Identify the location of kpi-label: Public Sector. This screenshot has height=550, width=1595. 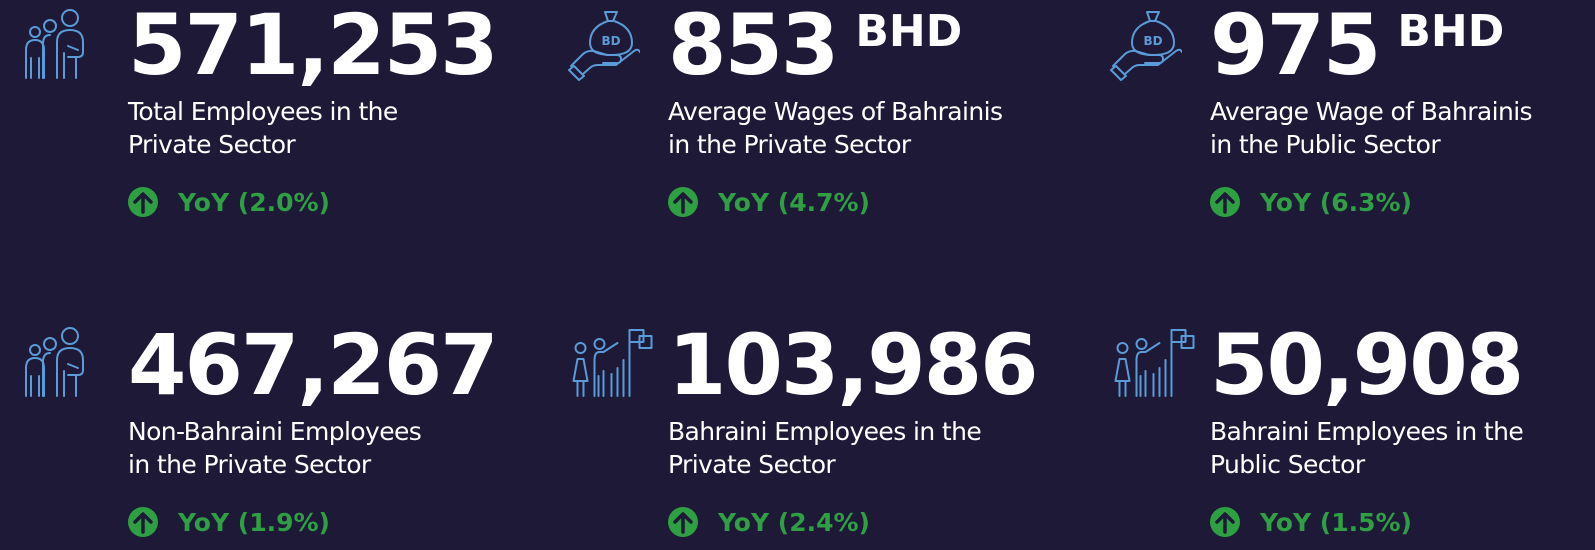
(1288, 464).